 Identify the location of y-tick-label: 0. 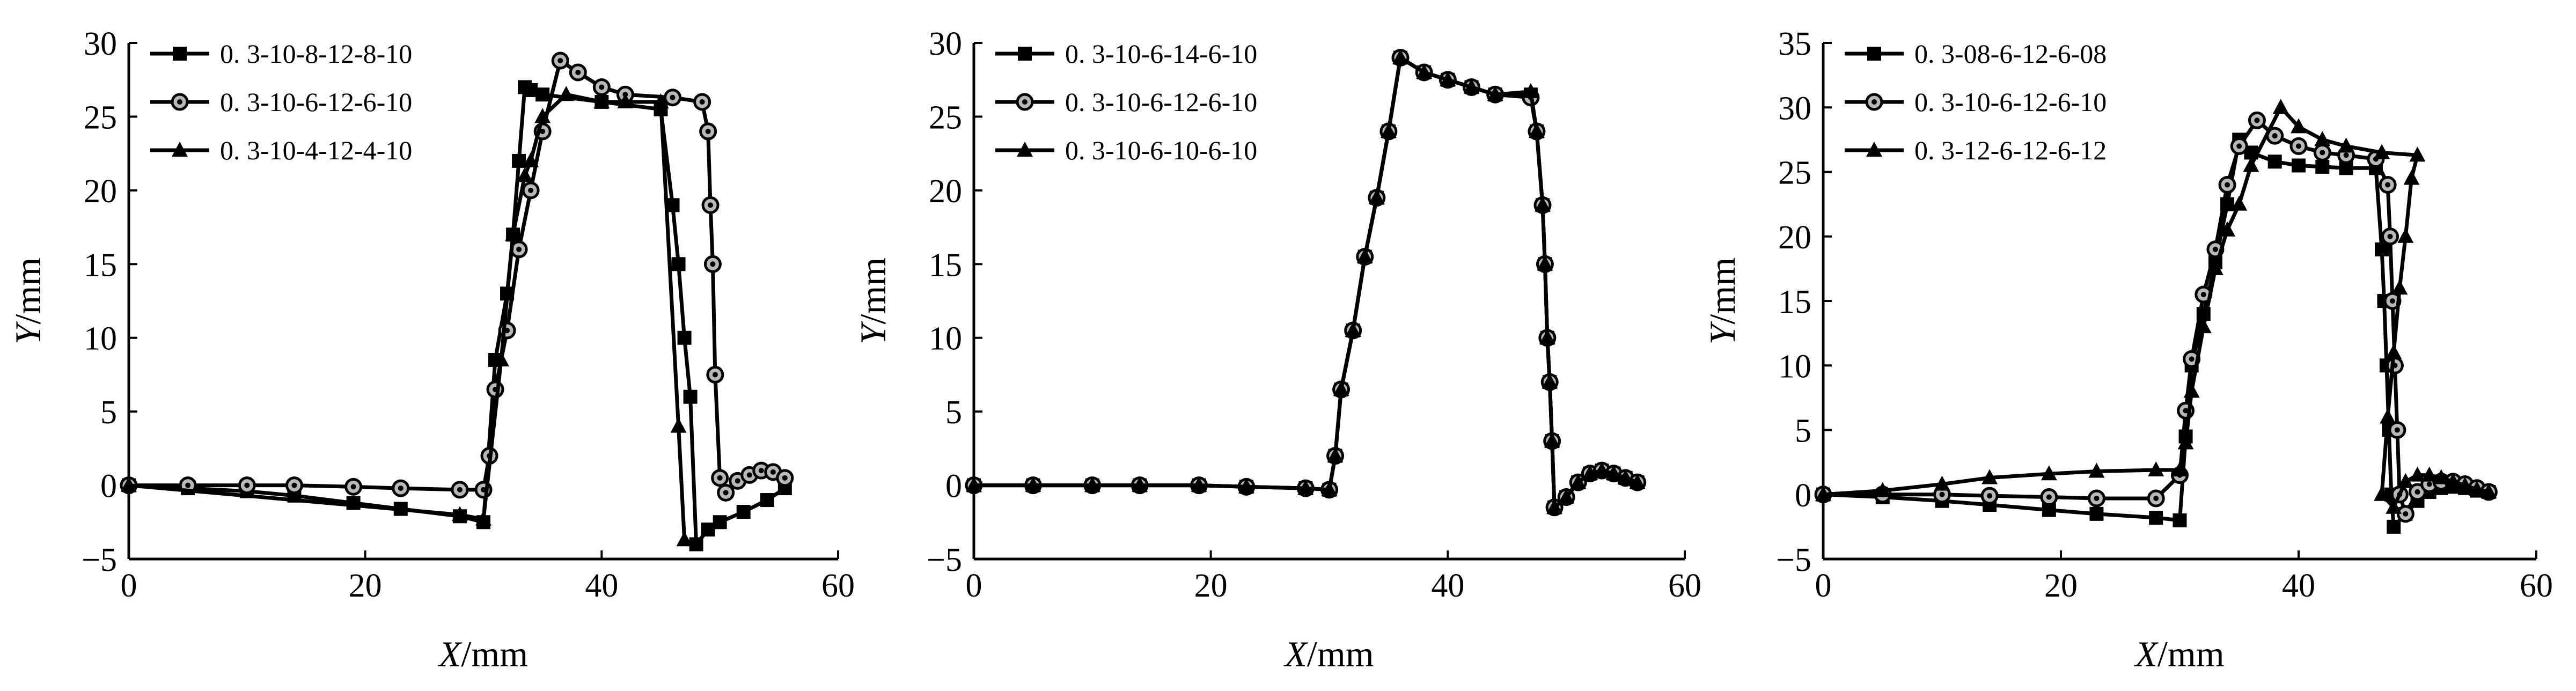
(108, 486).